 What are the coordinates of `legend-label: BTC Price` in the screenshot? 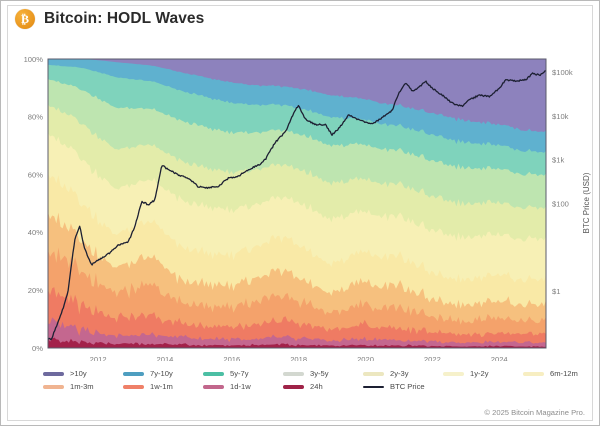 It's located at (407, 386).